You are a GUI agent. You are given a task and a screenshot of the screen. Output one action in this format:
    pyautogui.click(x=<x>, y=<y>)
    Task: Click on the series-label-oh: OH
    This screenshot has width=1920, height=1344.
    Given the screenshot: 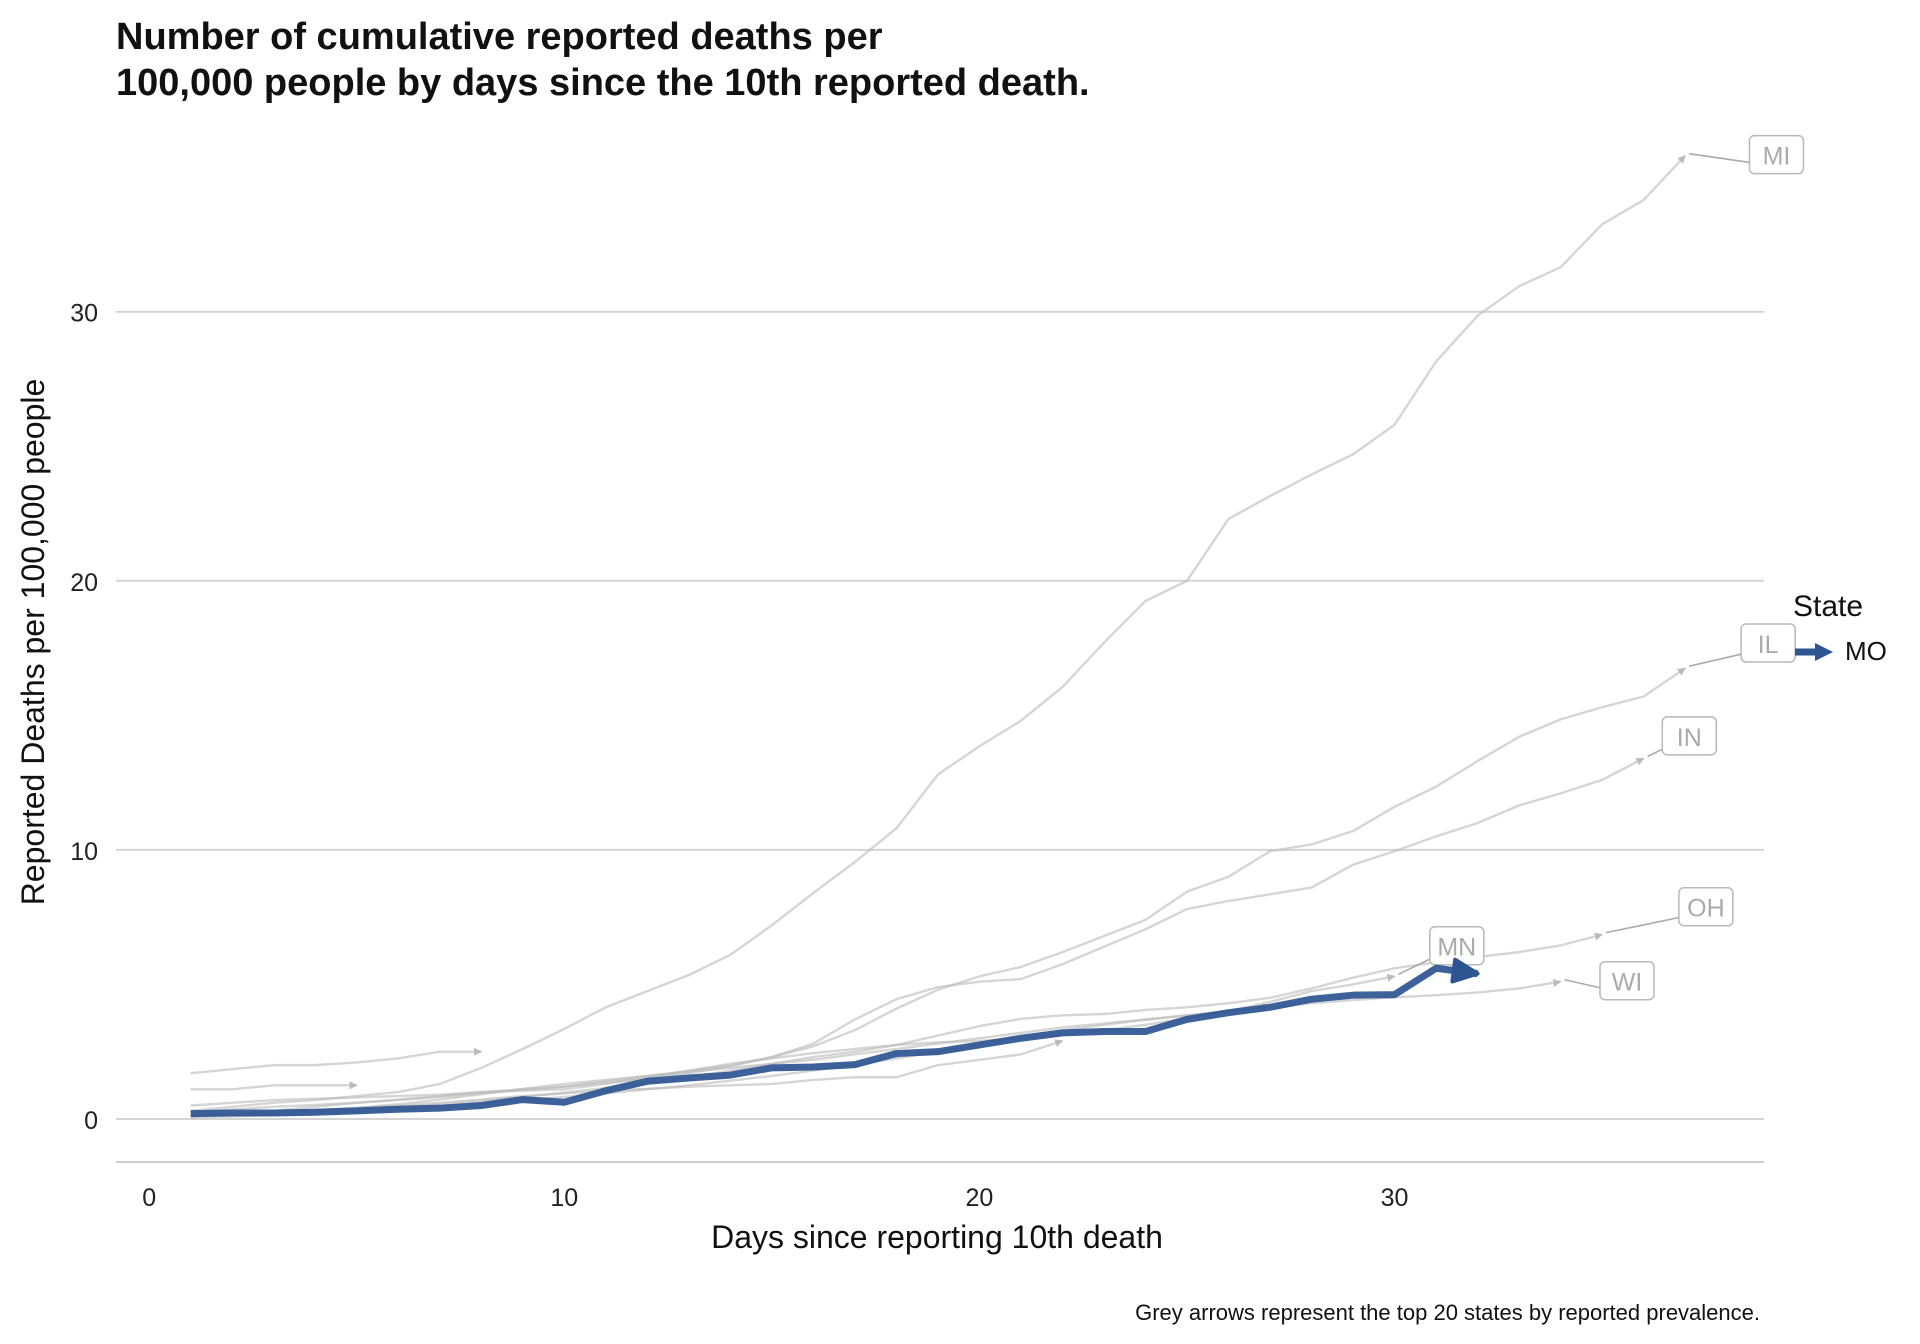 What is the action you would take?
    pyautogui.click(x=1706, y=906)
    